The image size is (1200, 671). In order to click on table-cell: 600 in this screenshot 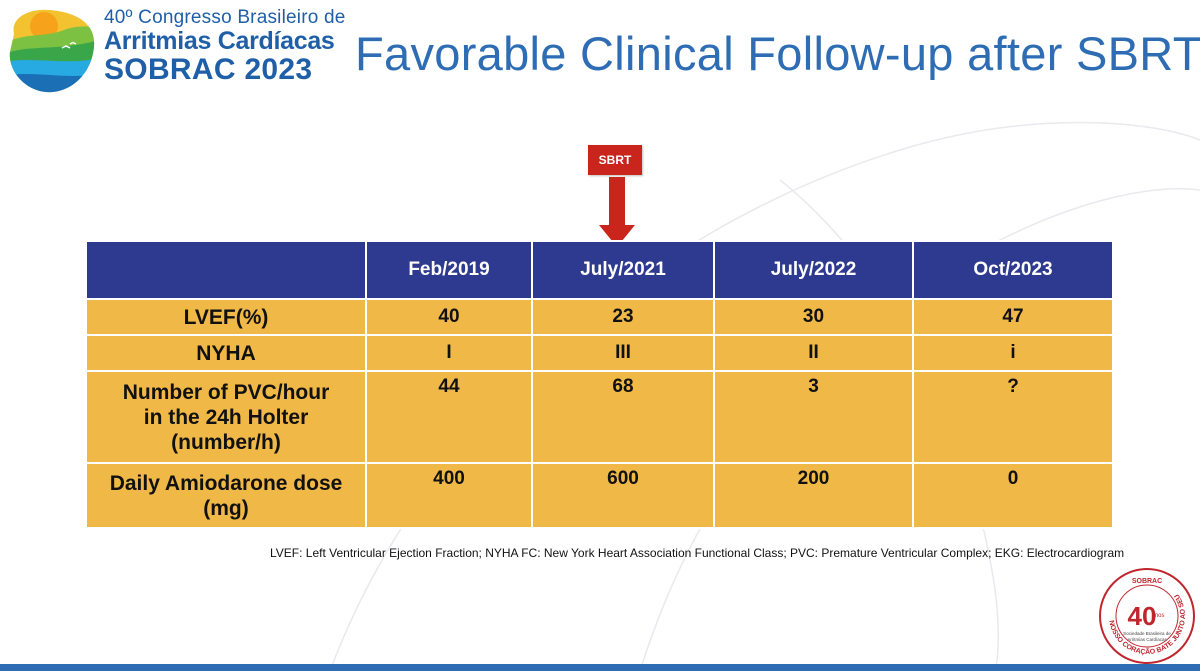, I will do `click(623, 495)`.